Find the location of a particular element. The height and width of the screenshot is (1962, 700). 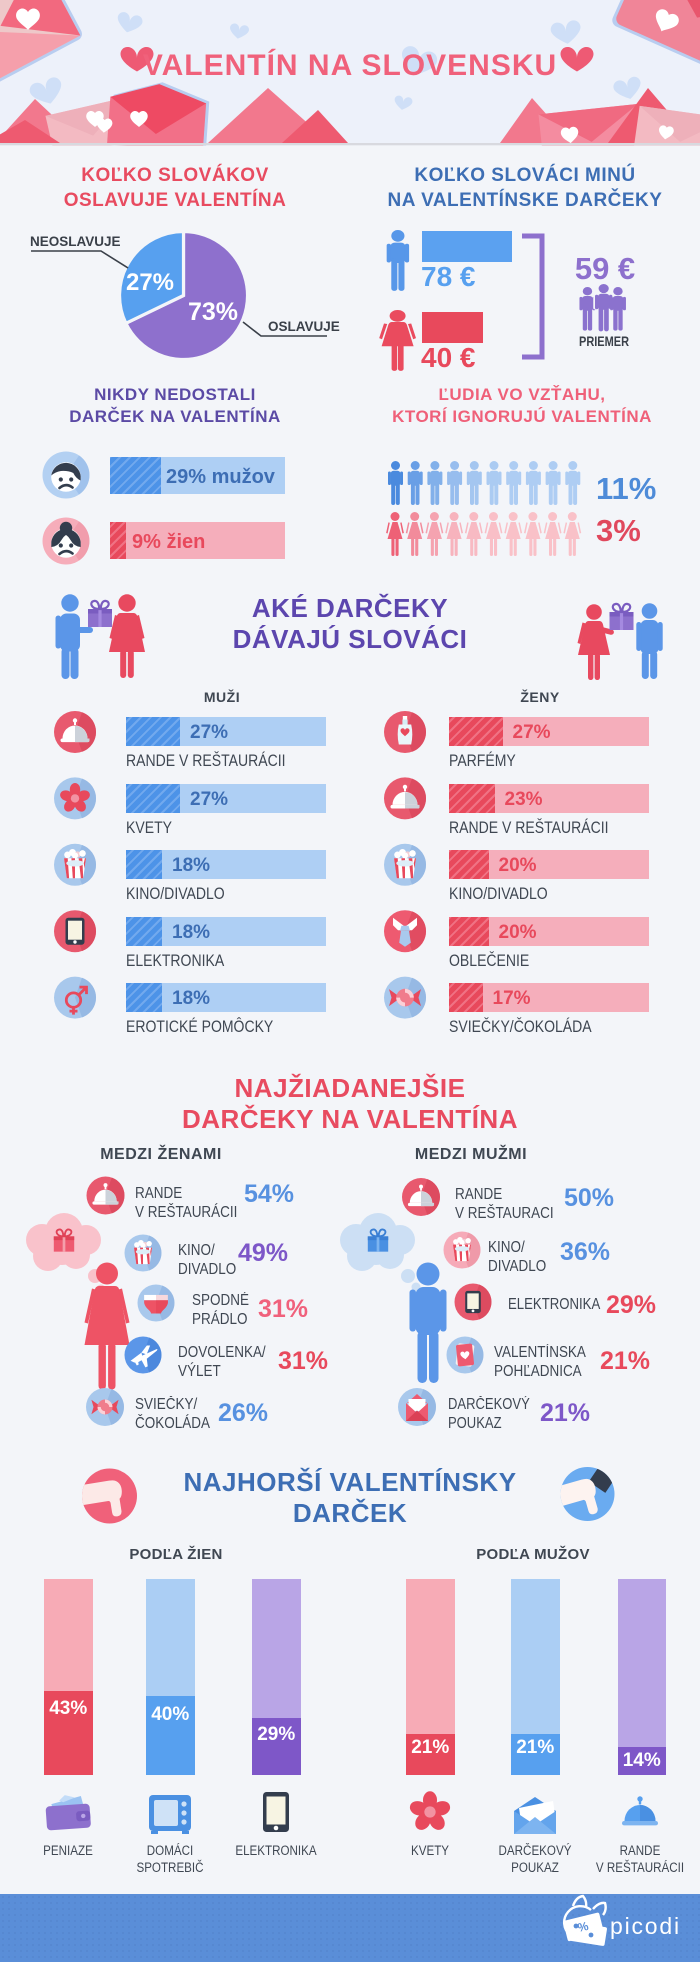

svg-text: OSLAVUJE is located at coordinates (304, 326).